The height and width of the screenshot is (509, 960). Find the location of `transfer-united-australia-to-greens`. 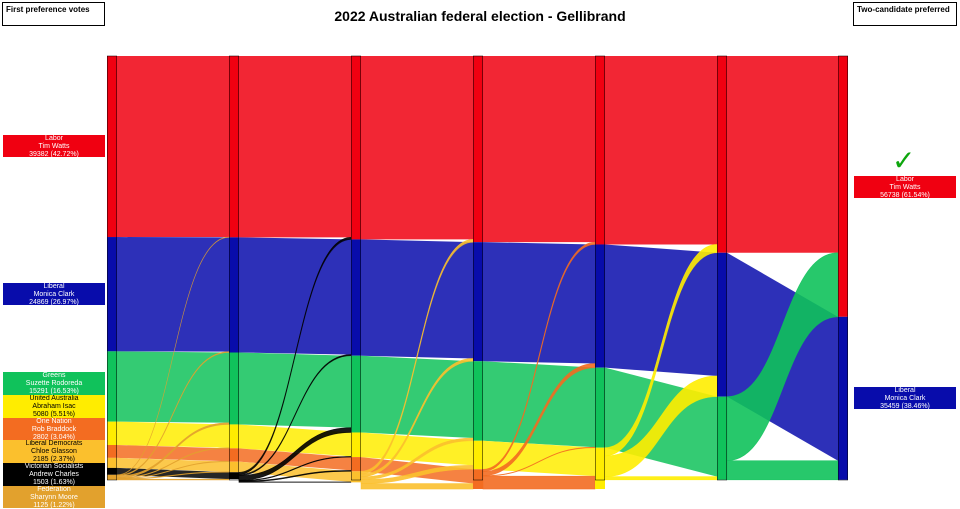

transfer-united-australia-to-greens is located at coordinates (661, 478).